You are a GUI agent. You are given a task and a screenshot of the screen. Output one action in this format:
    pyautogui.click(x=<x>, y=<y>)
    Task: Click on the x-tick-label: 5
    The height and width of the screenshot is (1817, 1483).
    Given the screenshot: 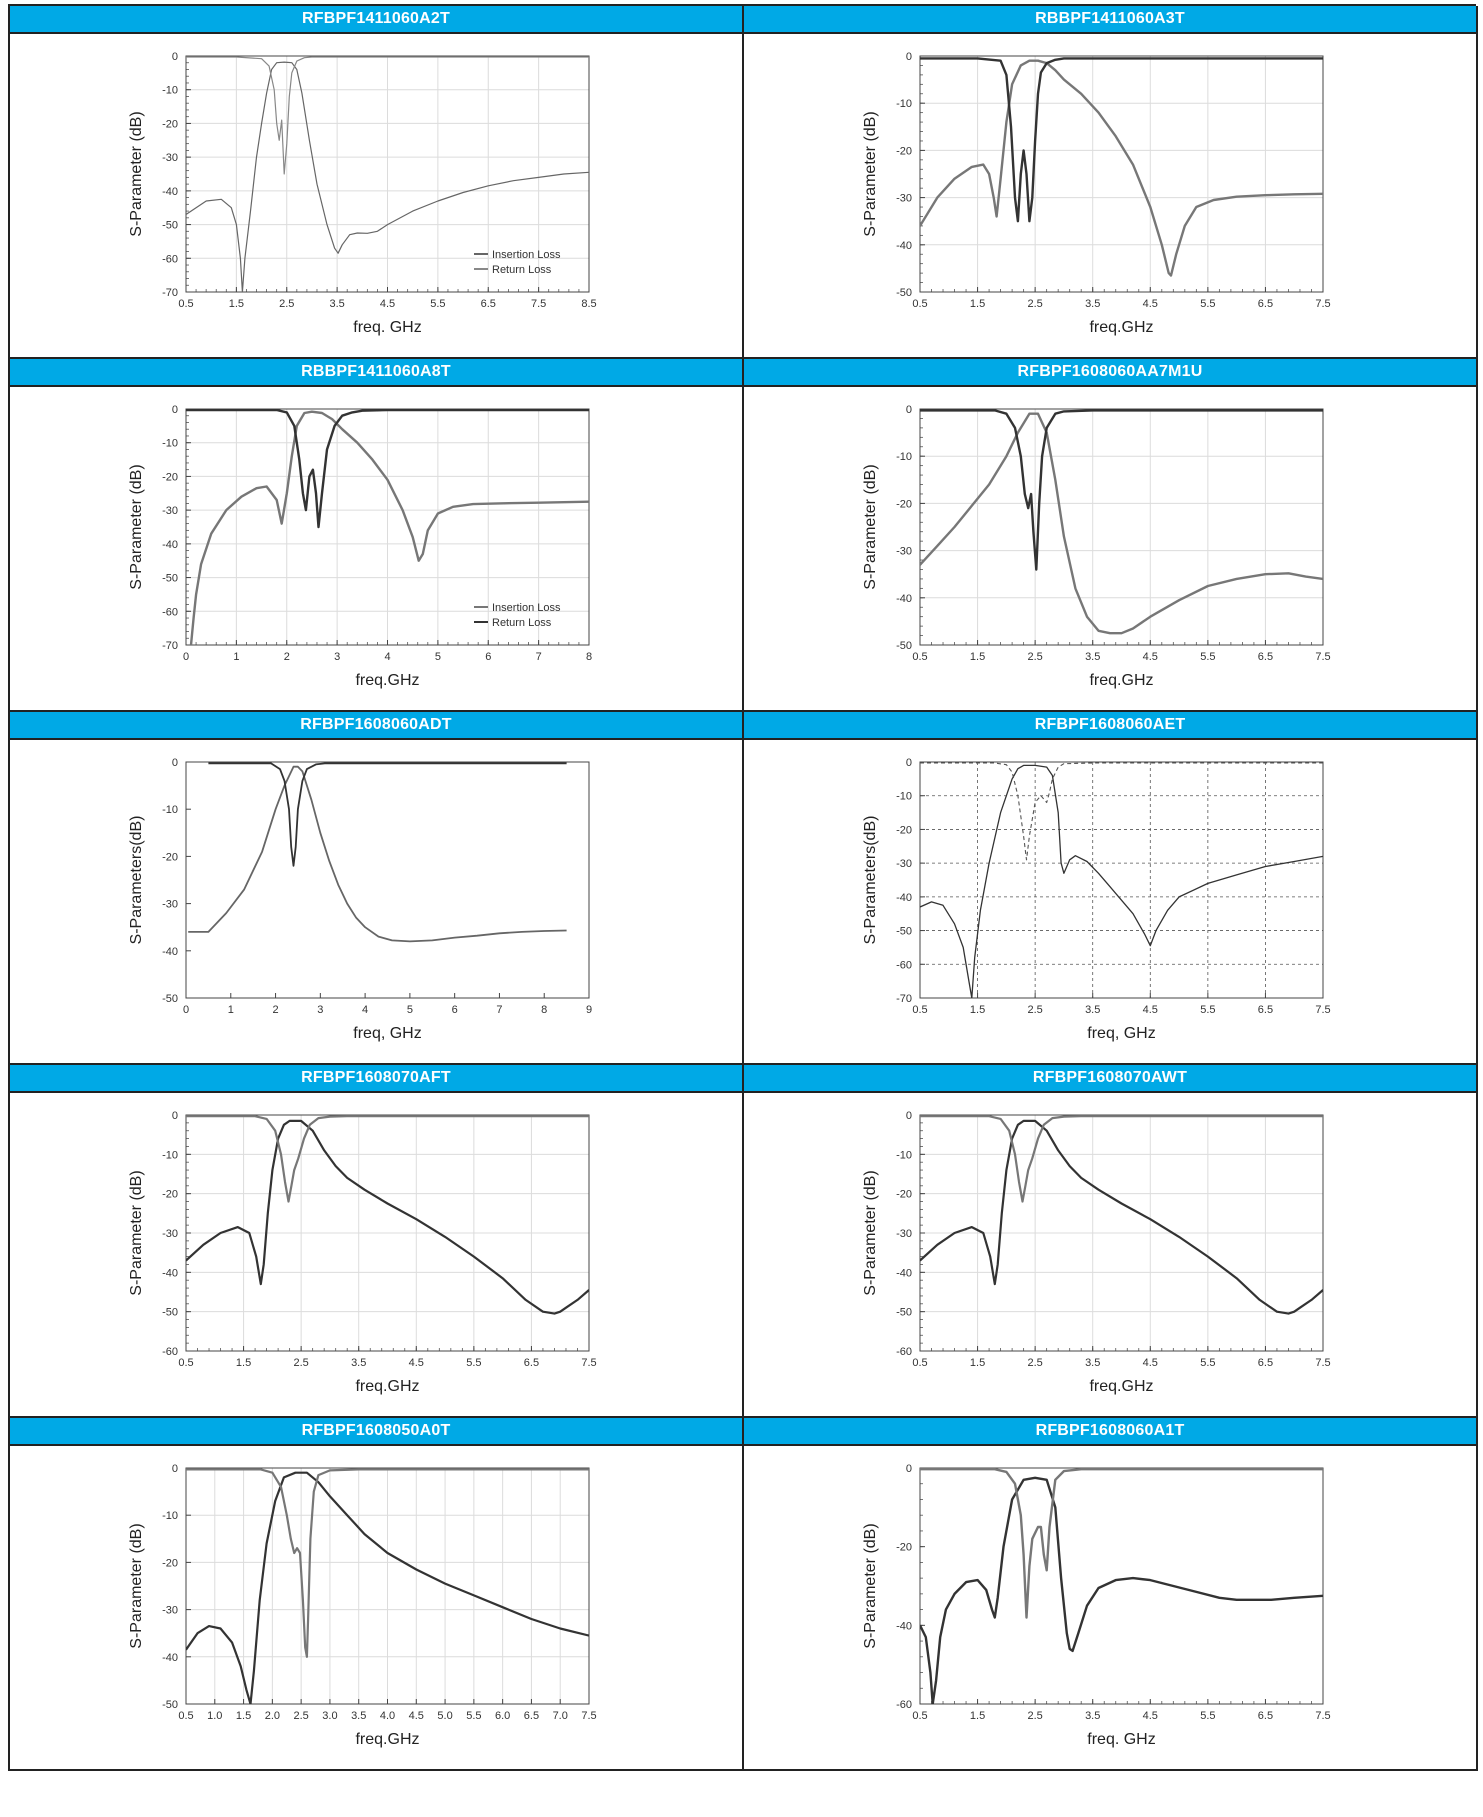 What is the action you would take?
    pyautogui.click(x=438, y=657)
    